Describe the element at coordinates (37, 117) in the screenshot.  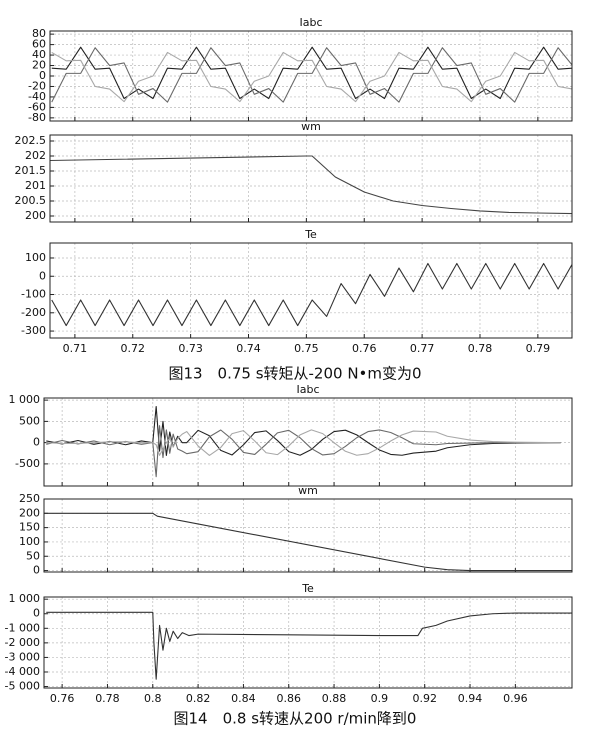
I see `y-tick-label: -80` at that location.